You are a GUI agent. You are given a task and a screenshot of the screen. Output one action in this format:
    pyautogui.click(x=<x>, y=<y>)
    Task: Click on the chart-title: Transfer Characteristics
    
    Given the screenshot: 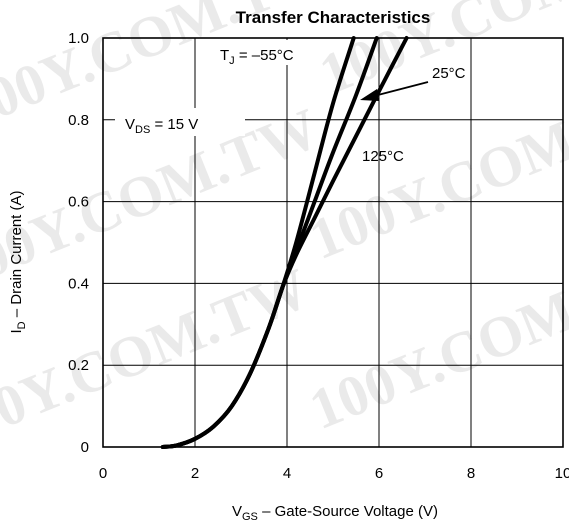 What is the action you would take?
    pyautogui.click(x=333, y=17)
    